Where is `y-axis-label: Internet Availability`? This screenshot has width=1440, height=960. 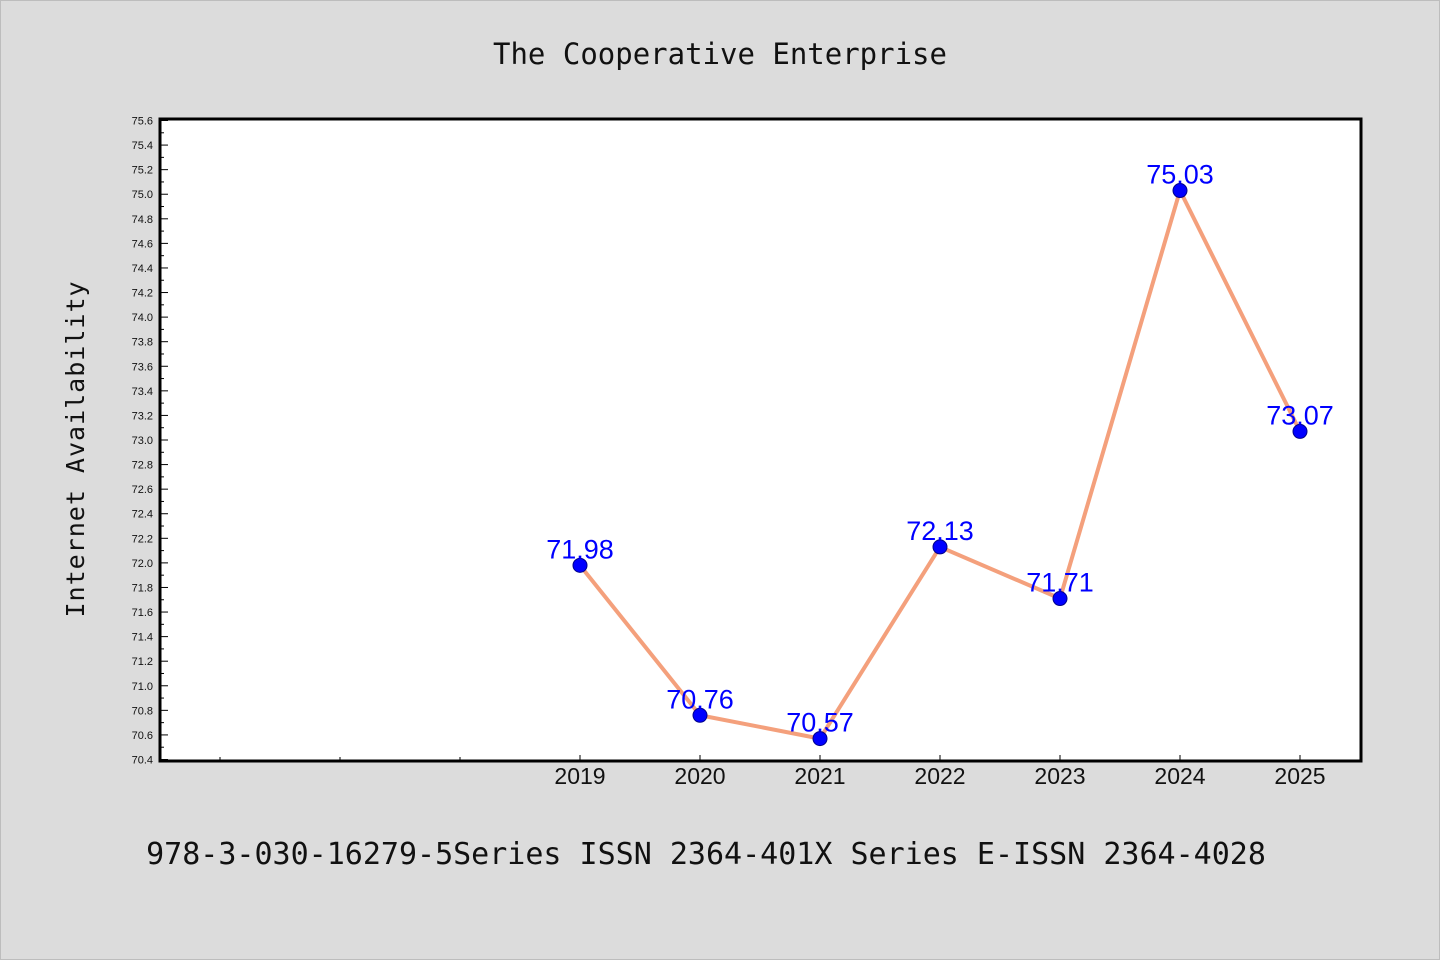 y-axis-label: Internet Availability is located at coordinates (75, 448).